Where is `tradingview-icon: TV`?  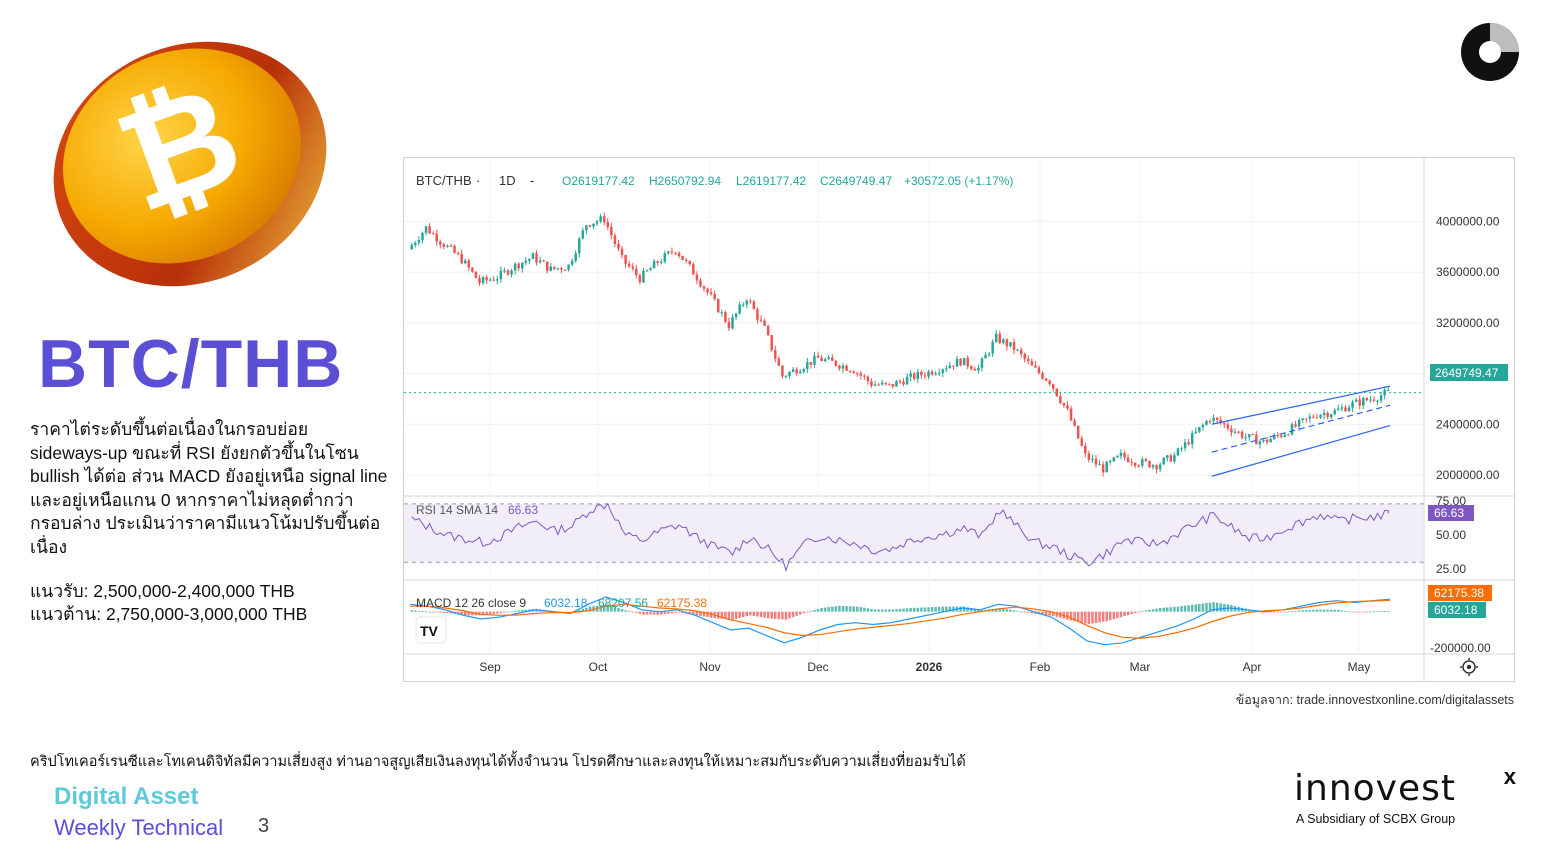 tradingview-icon: TV is located at coordinates (431, 630).